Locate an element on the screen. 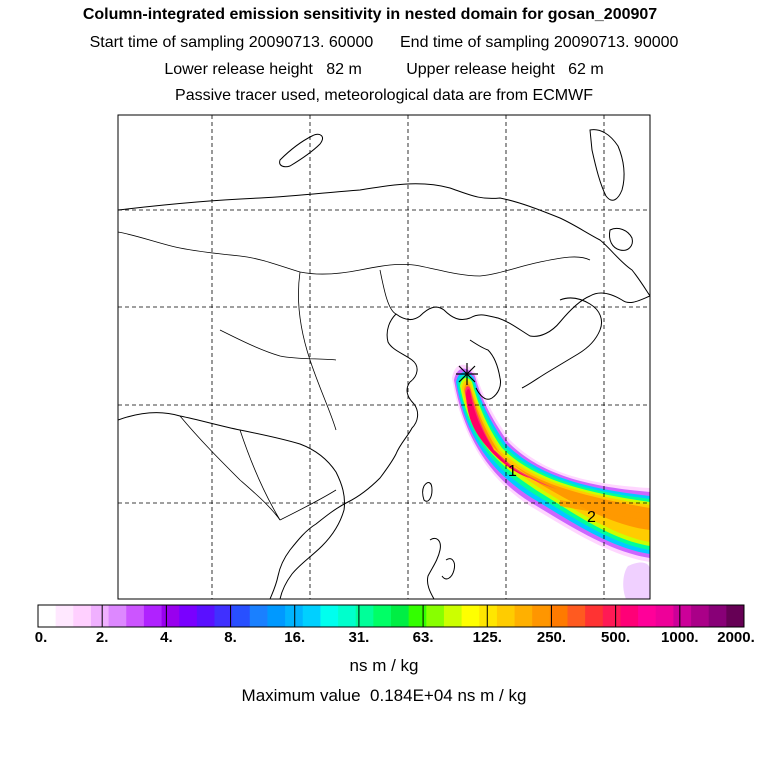 The width and height of the screenshot is (768, 768). coastline-taiwan is located at coordinates (427, 492).